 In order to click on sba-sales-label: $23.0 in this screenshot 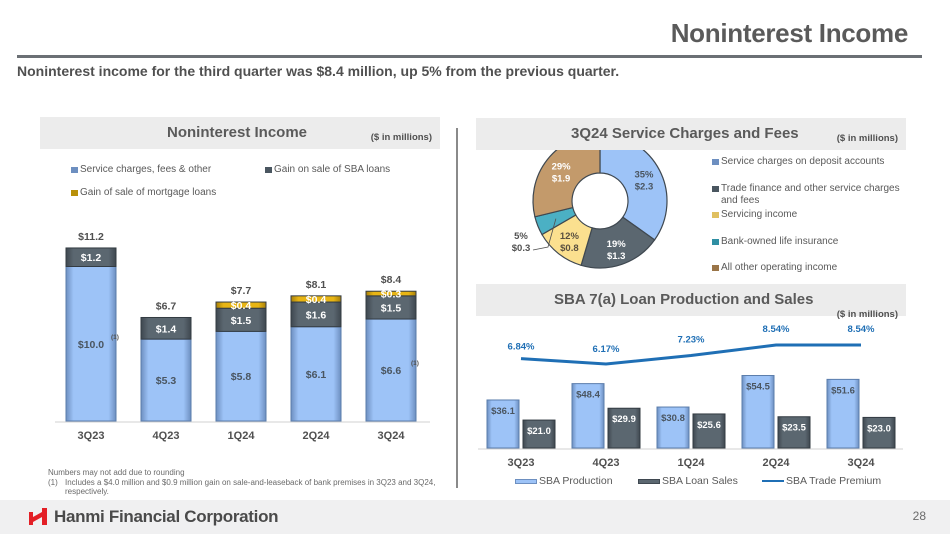, I will do `click(879, 428)`.